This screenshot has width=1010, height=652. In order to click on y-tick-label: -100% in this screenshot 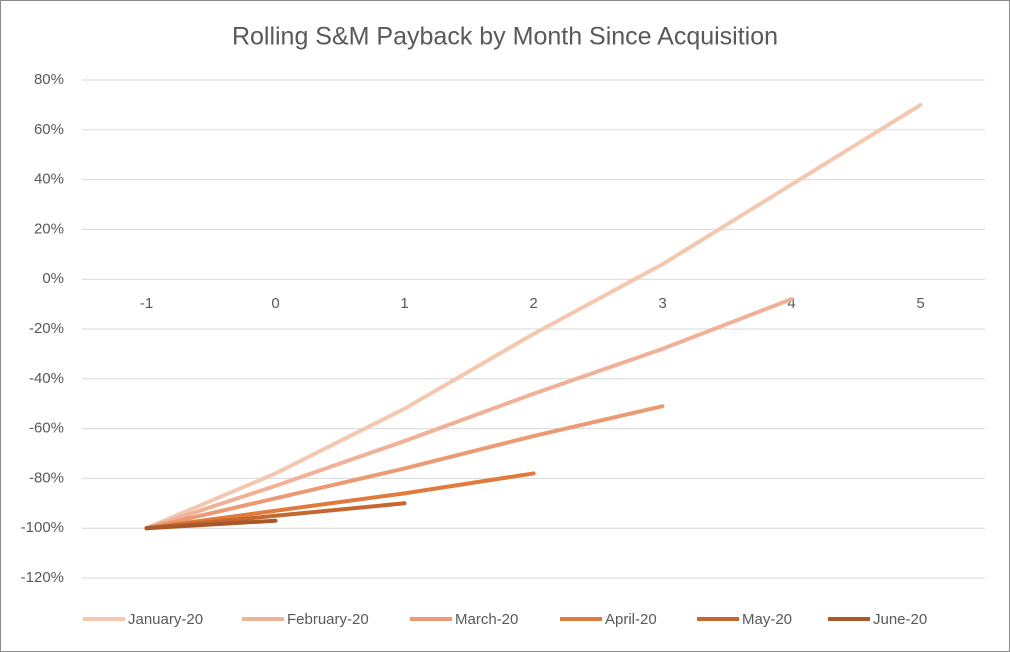, I will do `click(42, 527)`.